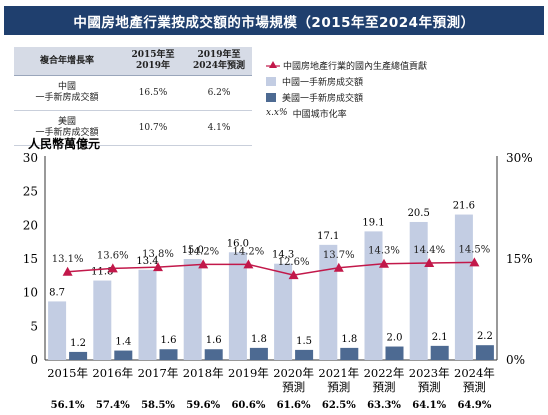 This screenshot has width=548, height=415. Describe the element at coordinates (248, 373) in the screenshot. I see `x-tick-label: 2019年` at that location.